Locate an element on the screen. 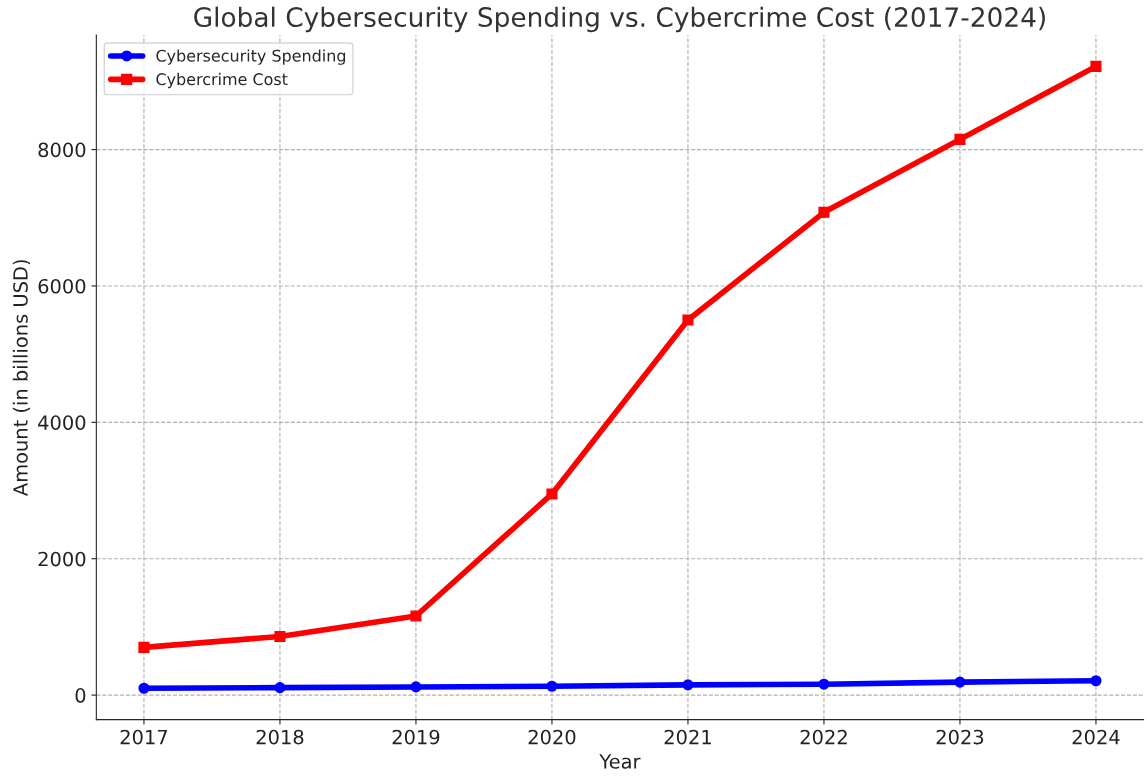  y-tick-label: 6000 is located at coordinates (62, 286).